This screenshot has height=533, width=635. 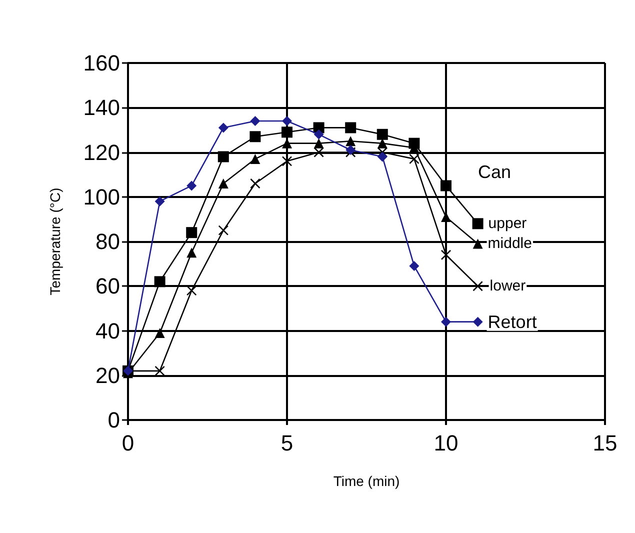 What do you see at coordinates (366, 481) in the screenshot?
I see `x-axis-title: Time (min)` at bounding box center [366, 481].